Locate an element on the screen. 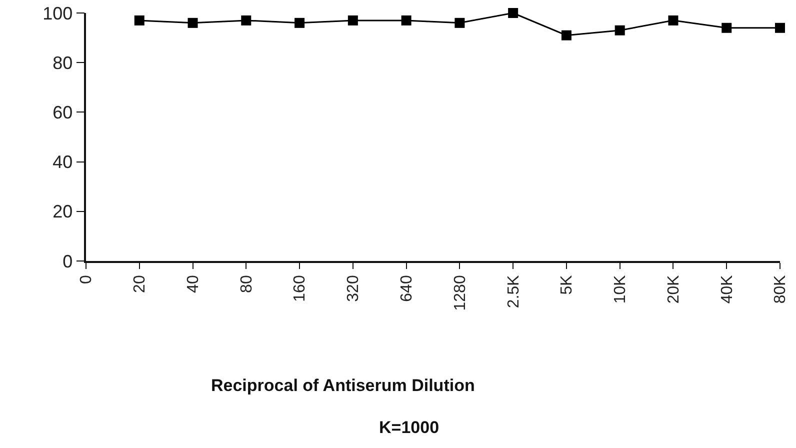  y-tick-label: 0 is located at coordinates (67, 261).